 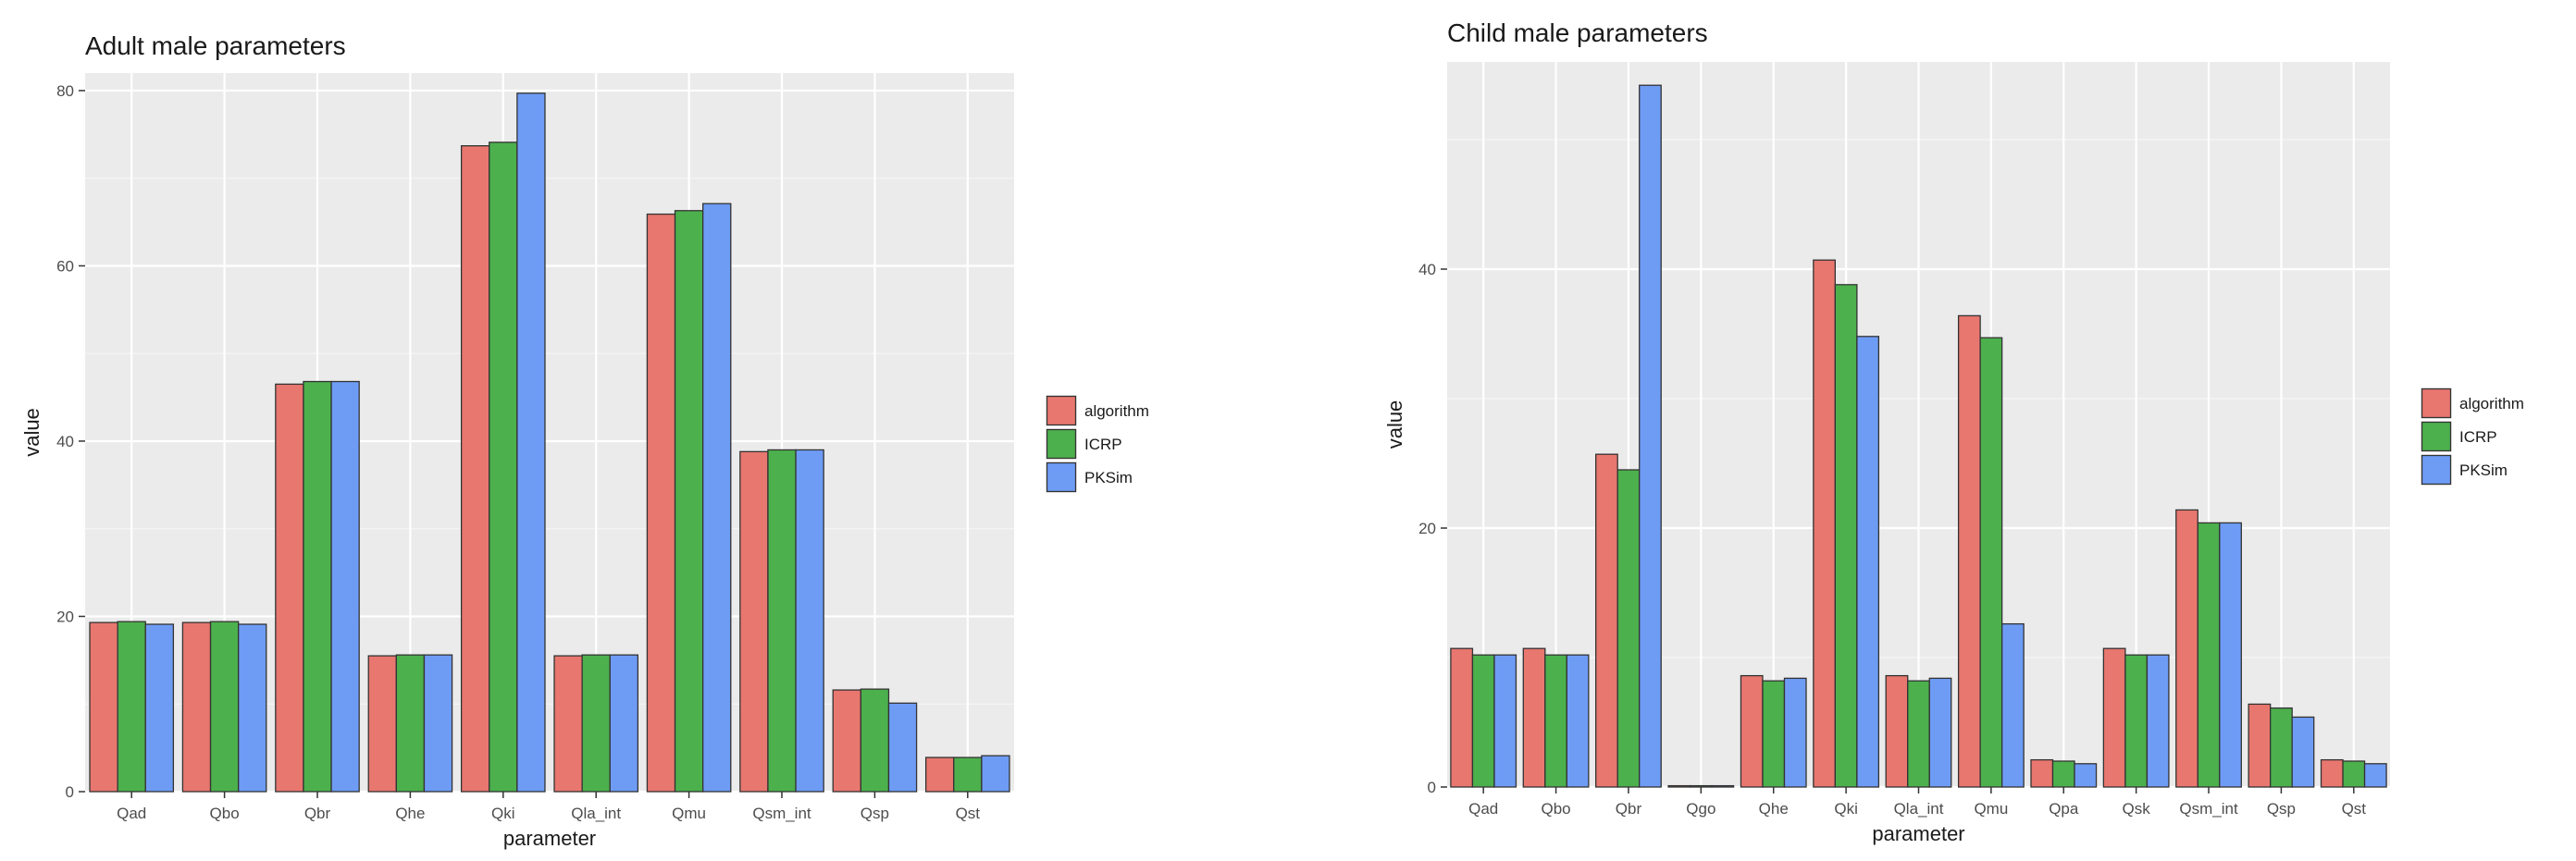 I want to click on bar-icrp-qsp, so click(x=2282, y=747).